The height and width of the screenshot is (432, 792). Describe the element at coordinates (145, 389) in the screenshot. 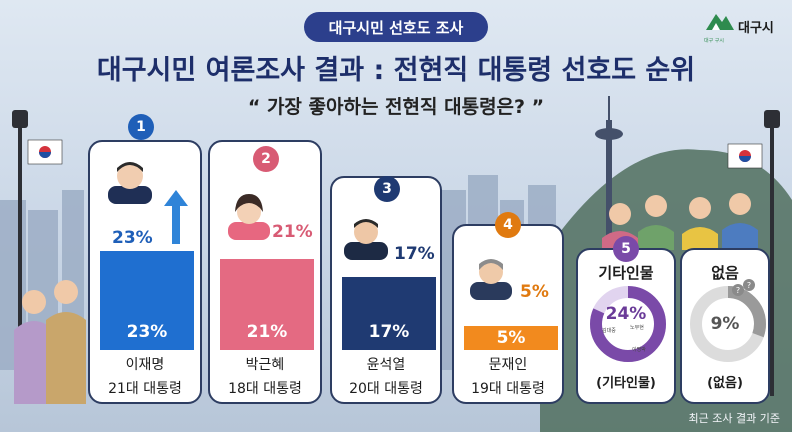

I see `lee-title: 21대 대통령` at that location.